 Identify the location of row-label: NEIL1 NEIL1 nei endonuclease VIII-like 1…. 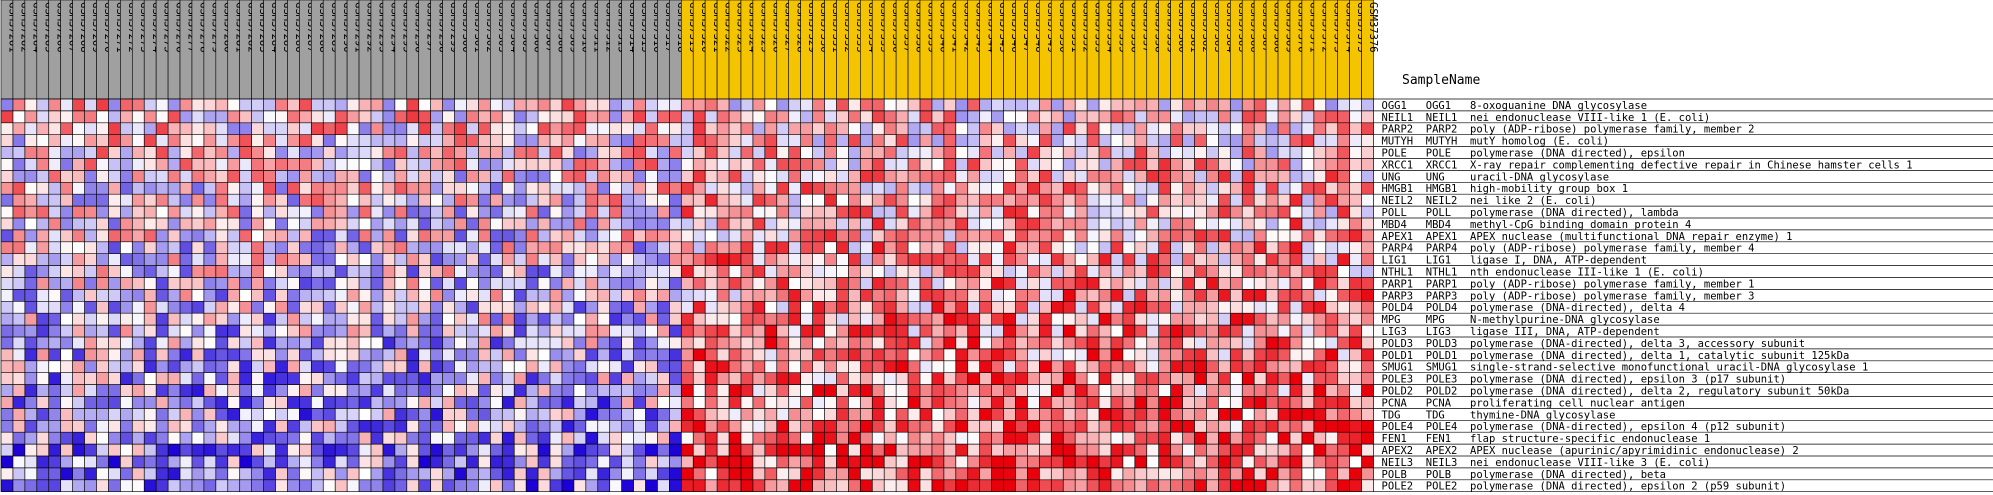
(1546, 118).